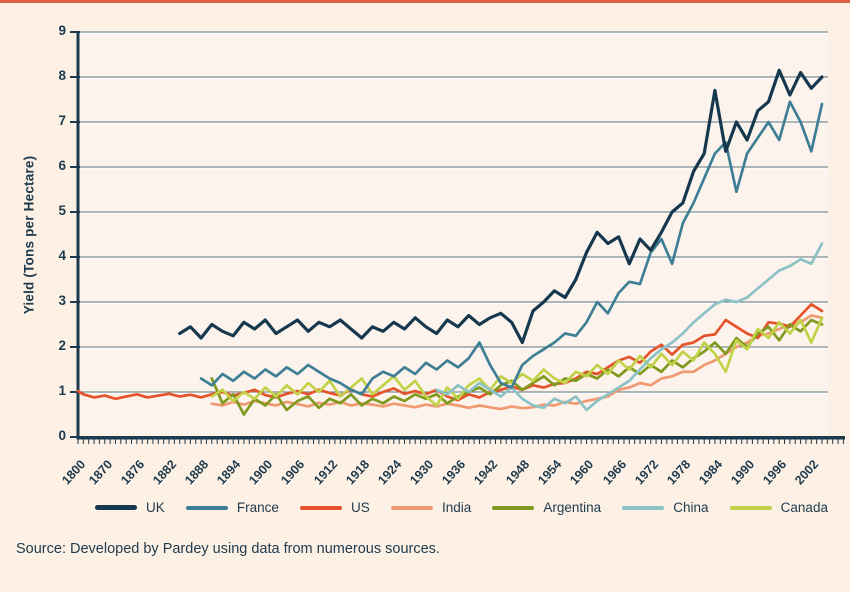 The image size is (850, 592). What do you see at coordinates (518, 472) in the screenshot?
I see `x-tick-label: 1948` at bounding box center [518, 472].